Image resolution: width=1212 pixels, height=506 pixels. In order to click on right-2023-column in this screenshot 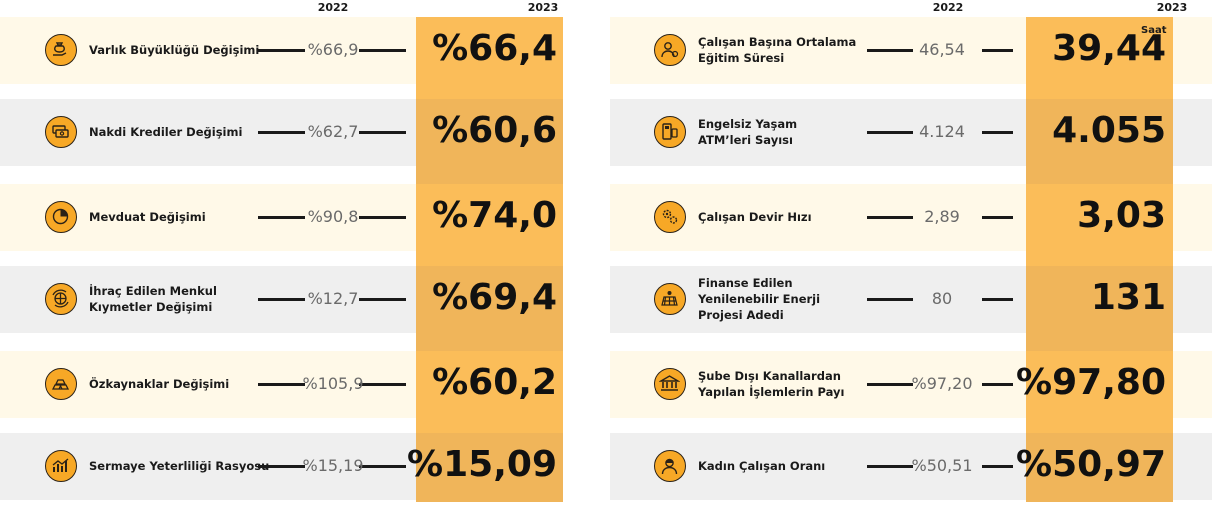, I will do `click(1099, 259)`.